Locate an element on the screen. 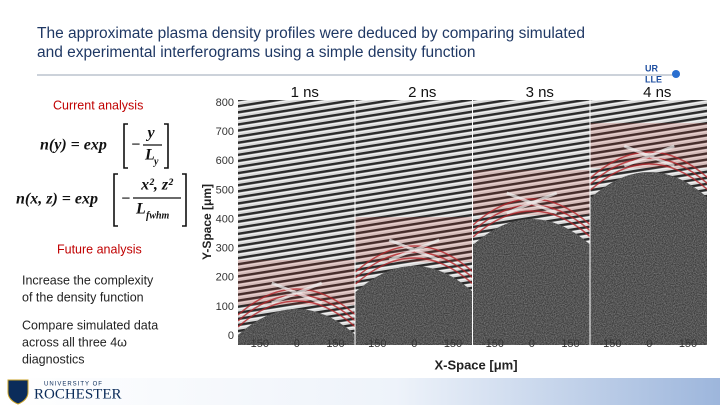  y-tick-label: 0 is located at coordinates (231, 336).